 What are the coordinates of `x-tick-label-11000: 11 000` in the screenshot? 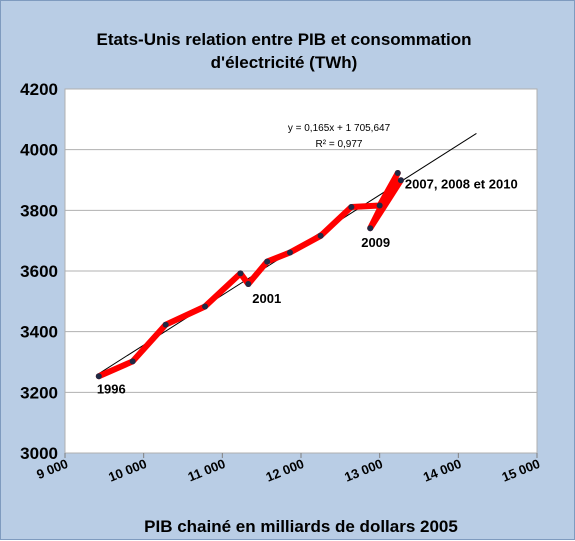 It's located at (207, 470).